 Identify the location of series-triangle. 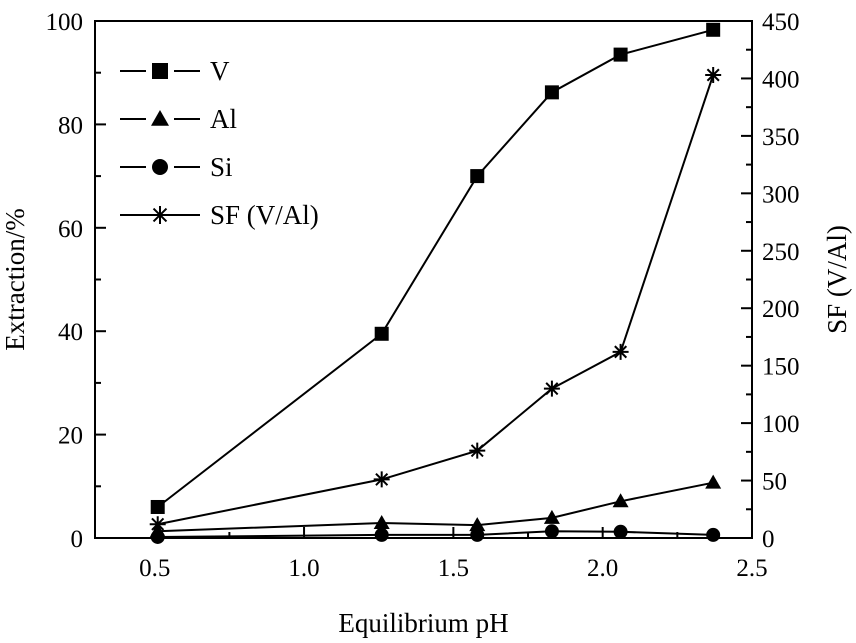
(435, 506).